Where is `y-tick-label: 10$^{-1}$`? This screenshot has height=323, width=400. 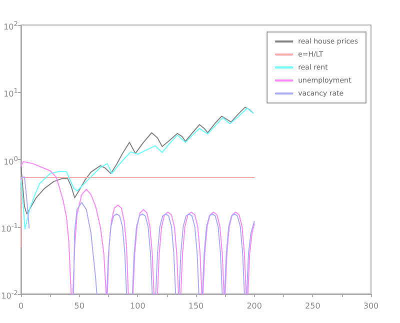
y-tick-label: 10$^{-1}$ is located at coordinates (9, 227).